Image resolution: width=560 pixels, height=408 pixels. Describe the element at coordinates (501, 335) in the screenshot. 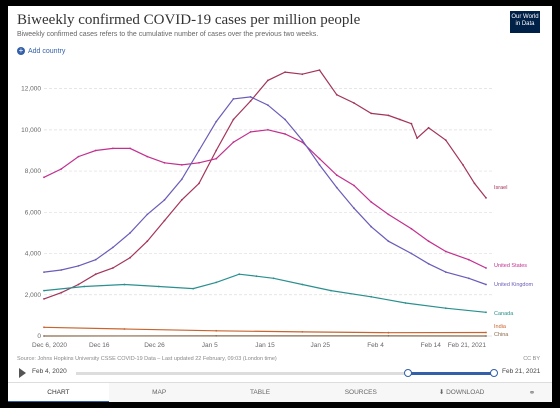

I see `series-label: China` at that location.